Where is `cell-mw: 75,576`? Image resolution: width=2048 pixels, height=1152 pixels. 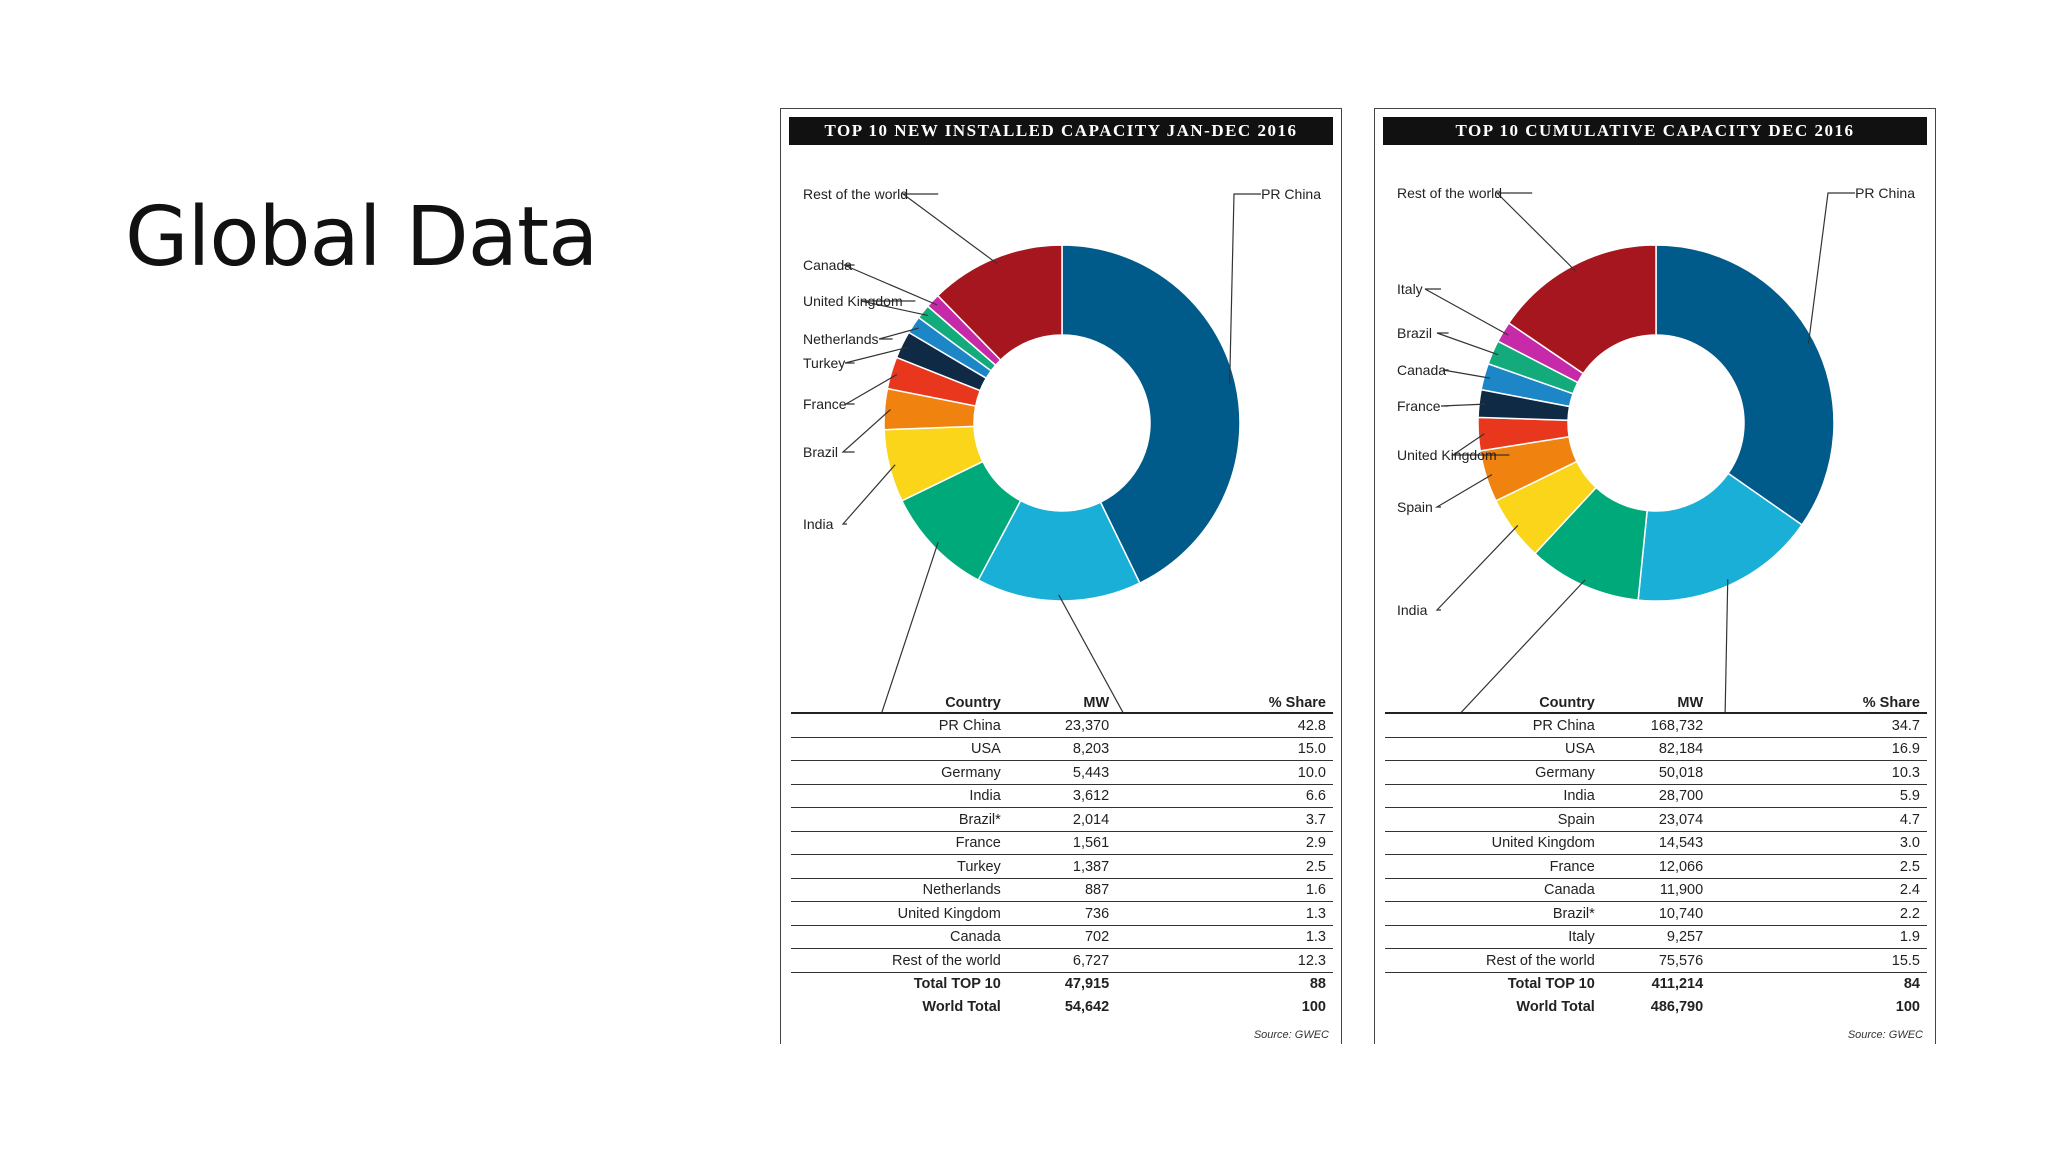
cell-mw: 75,576 is located at coordinates (1656, 960).